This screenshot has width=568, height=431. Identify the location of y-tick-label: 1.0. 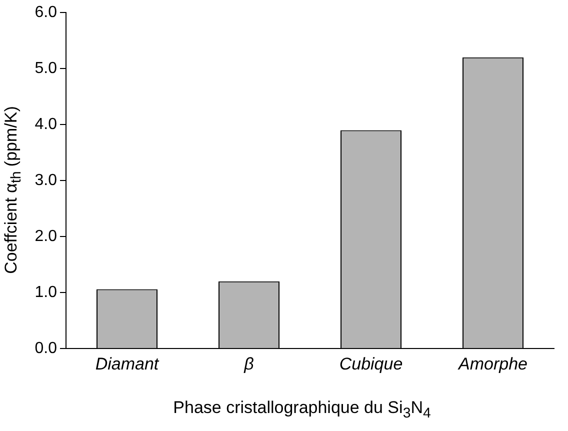
(46, 293).